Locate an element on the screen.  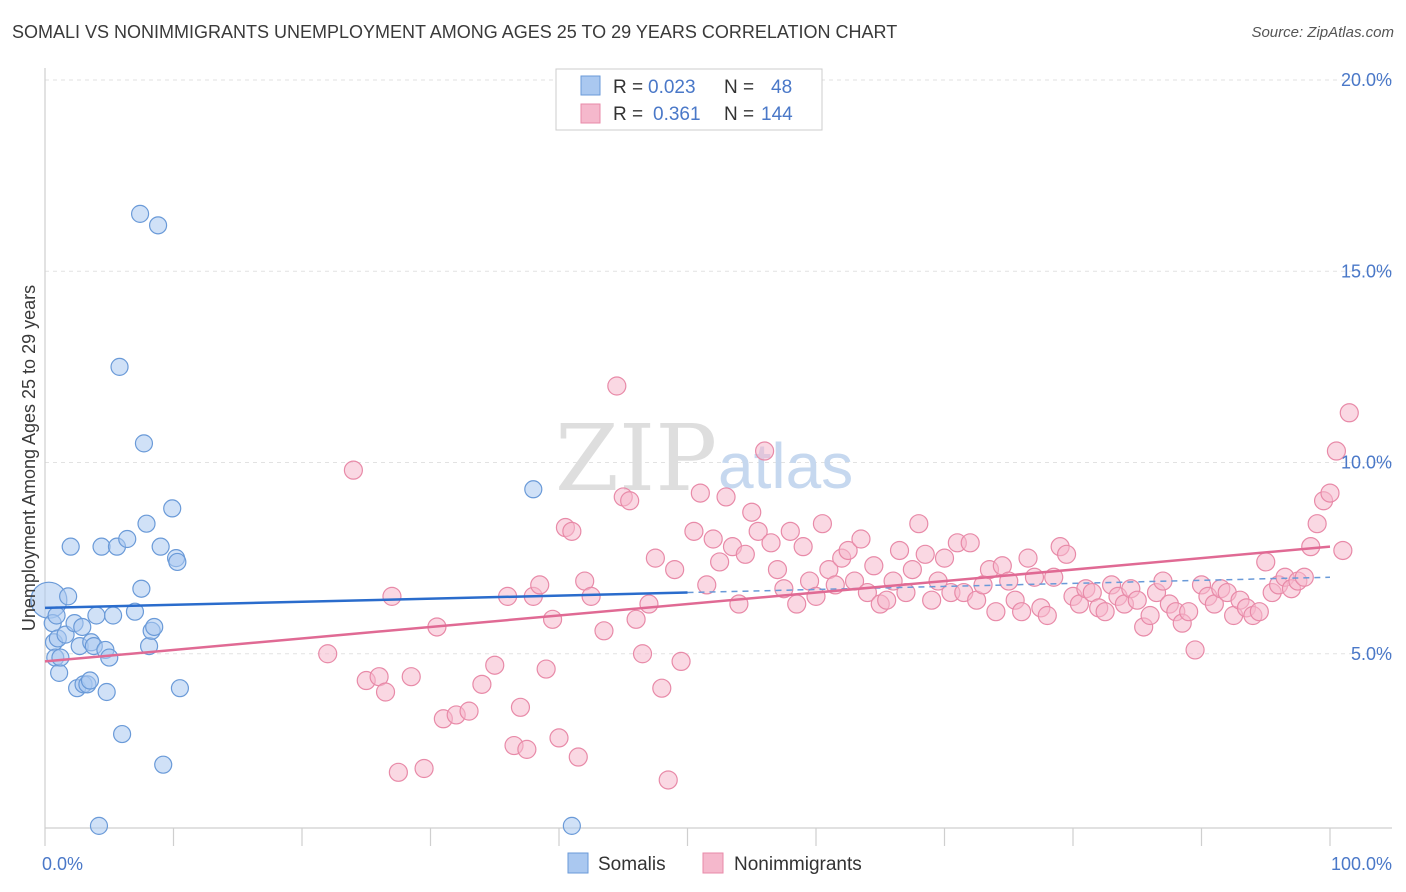
legend-bottom-nonimm-swatch is located at coordinates (713, 863).